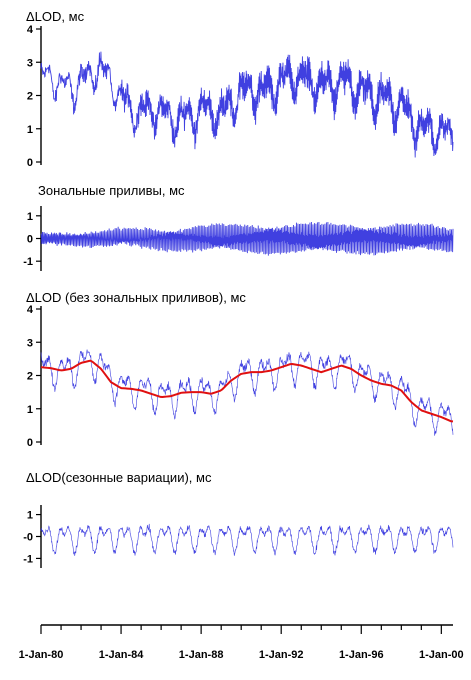  What do you see at coordinates (30, 443) in the screenshot?
I see `y-tick-label-2-0: 0` at bounding box center [30, 443].